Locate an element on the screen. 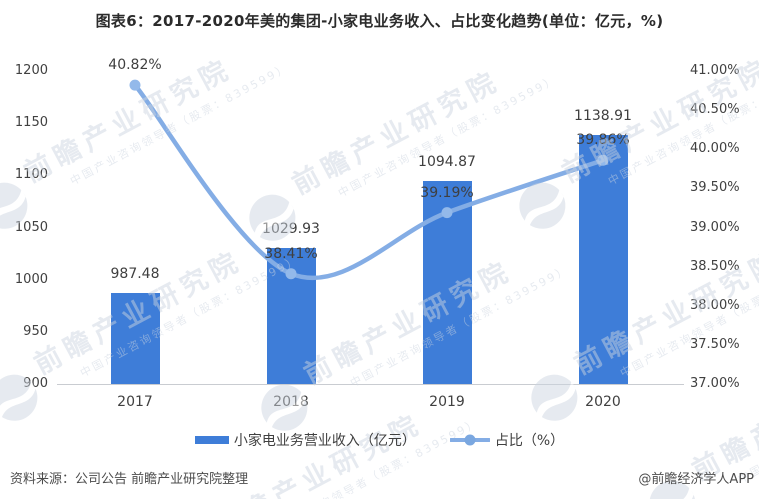 This screenshot has height=499, width=759. revenue-bar-2020 is located at coordinates (603, 259).